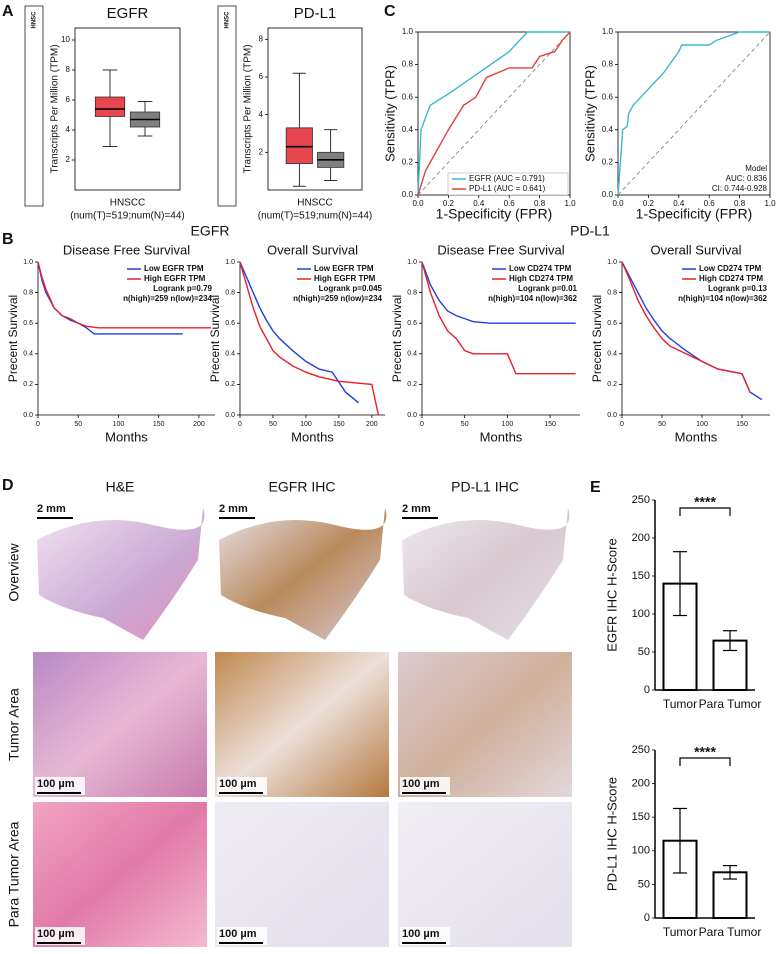 This screenshot has height=954, width=777. I want to click on x-axis-label: HNSCC, so click(128, 203).